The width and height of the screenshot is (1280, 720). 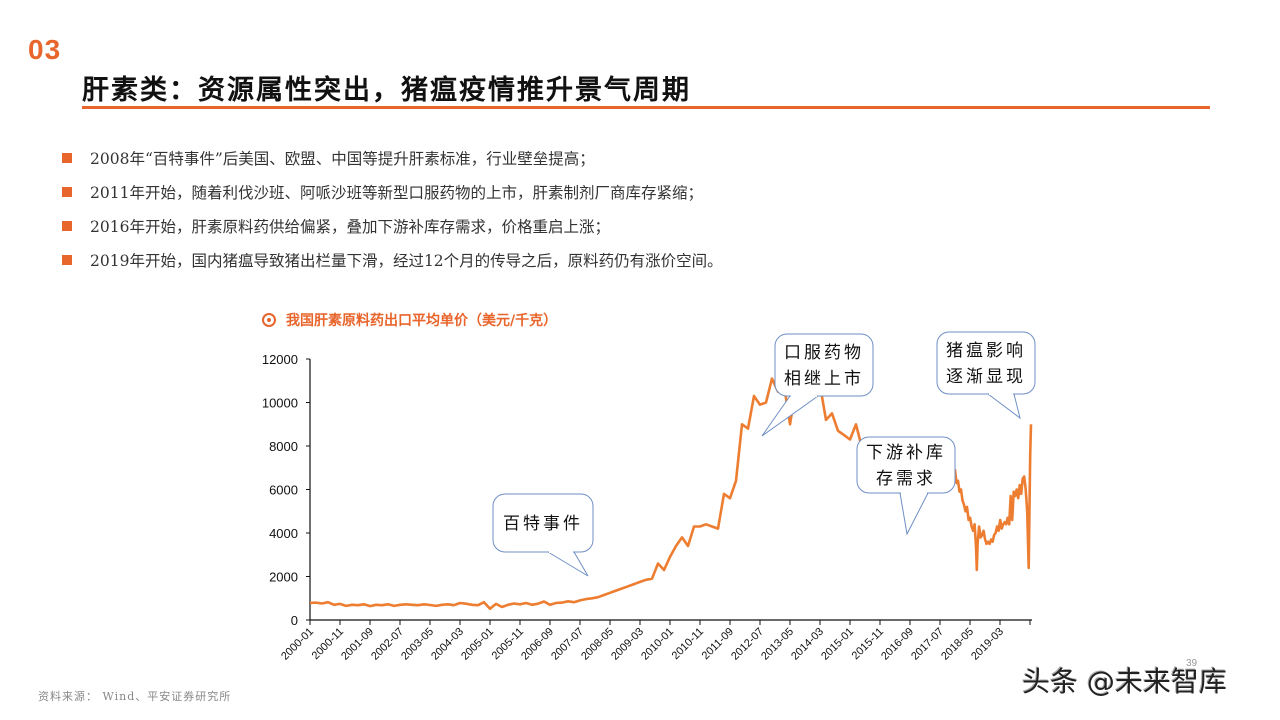 I want to click on page-title: 肝素类：资源属性突出，猪瘟疫情推升景气周期, so click(x=386, y=90).